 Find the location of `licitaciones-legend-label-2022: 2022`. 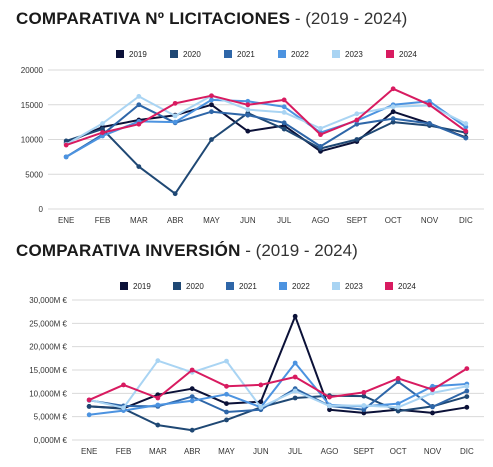

licitaciones-legend-label-2022: 2022 is located at coordinates (300, 54).